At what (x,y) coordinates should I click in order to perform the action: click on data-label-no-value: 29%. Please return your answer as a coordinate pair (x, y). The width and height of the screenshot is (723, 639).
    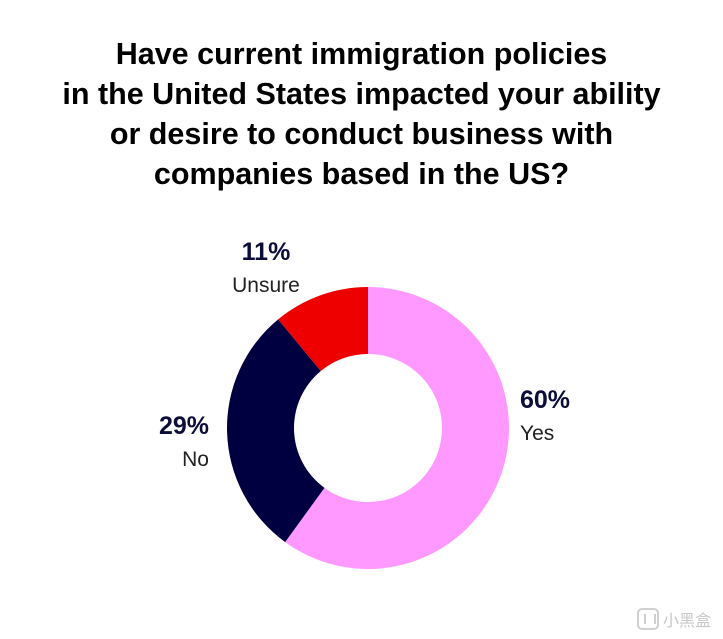
    Looking at the image, I should click on (184, 426).